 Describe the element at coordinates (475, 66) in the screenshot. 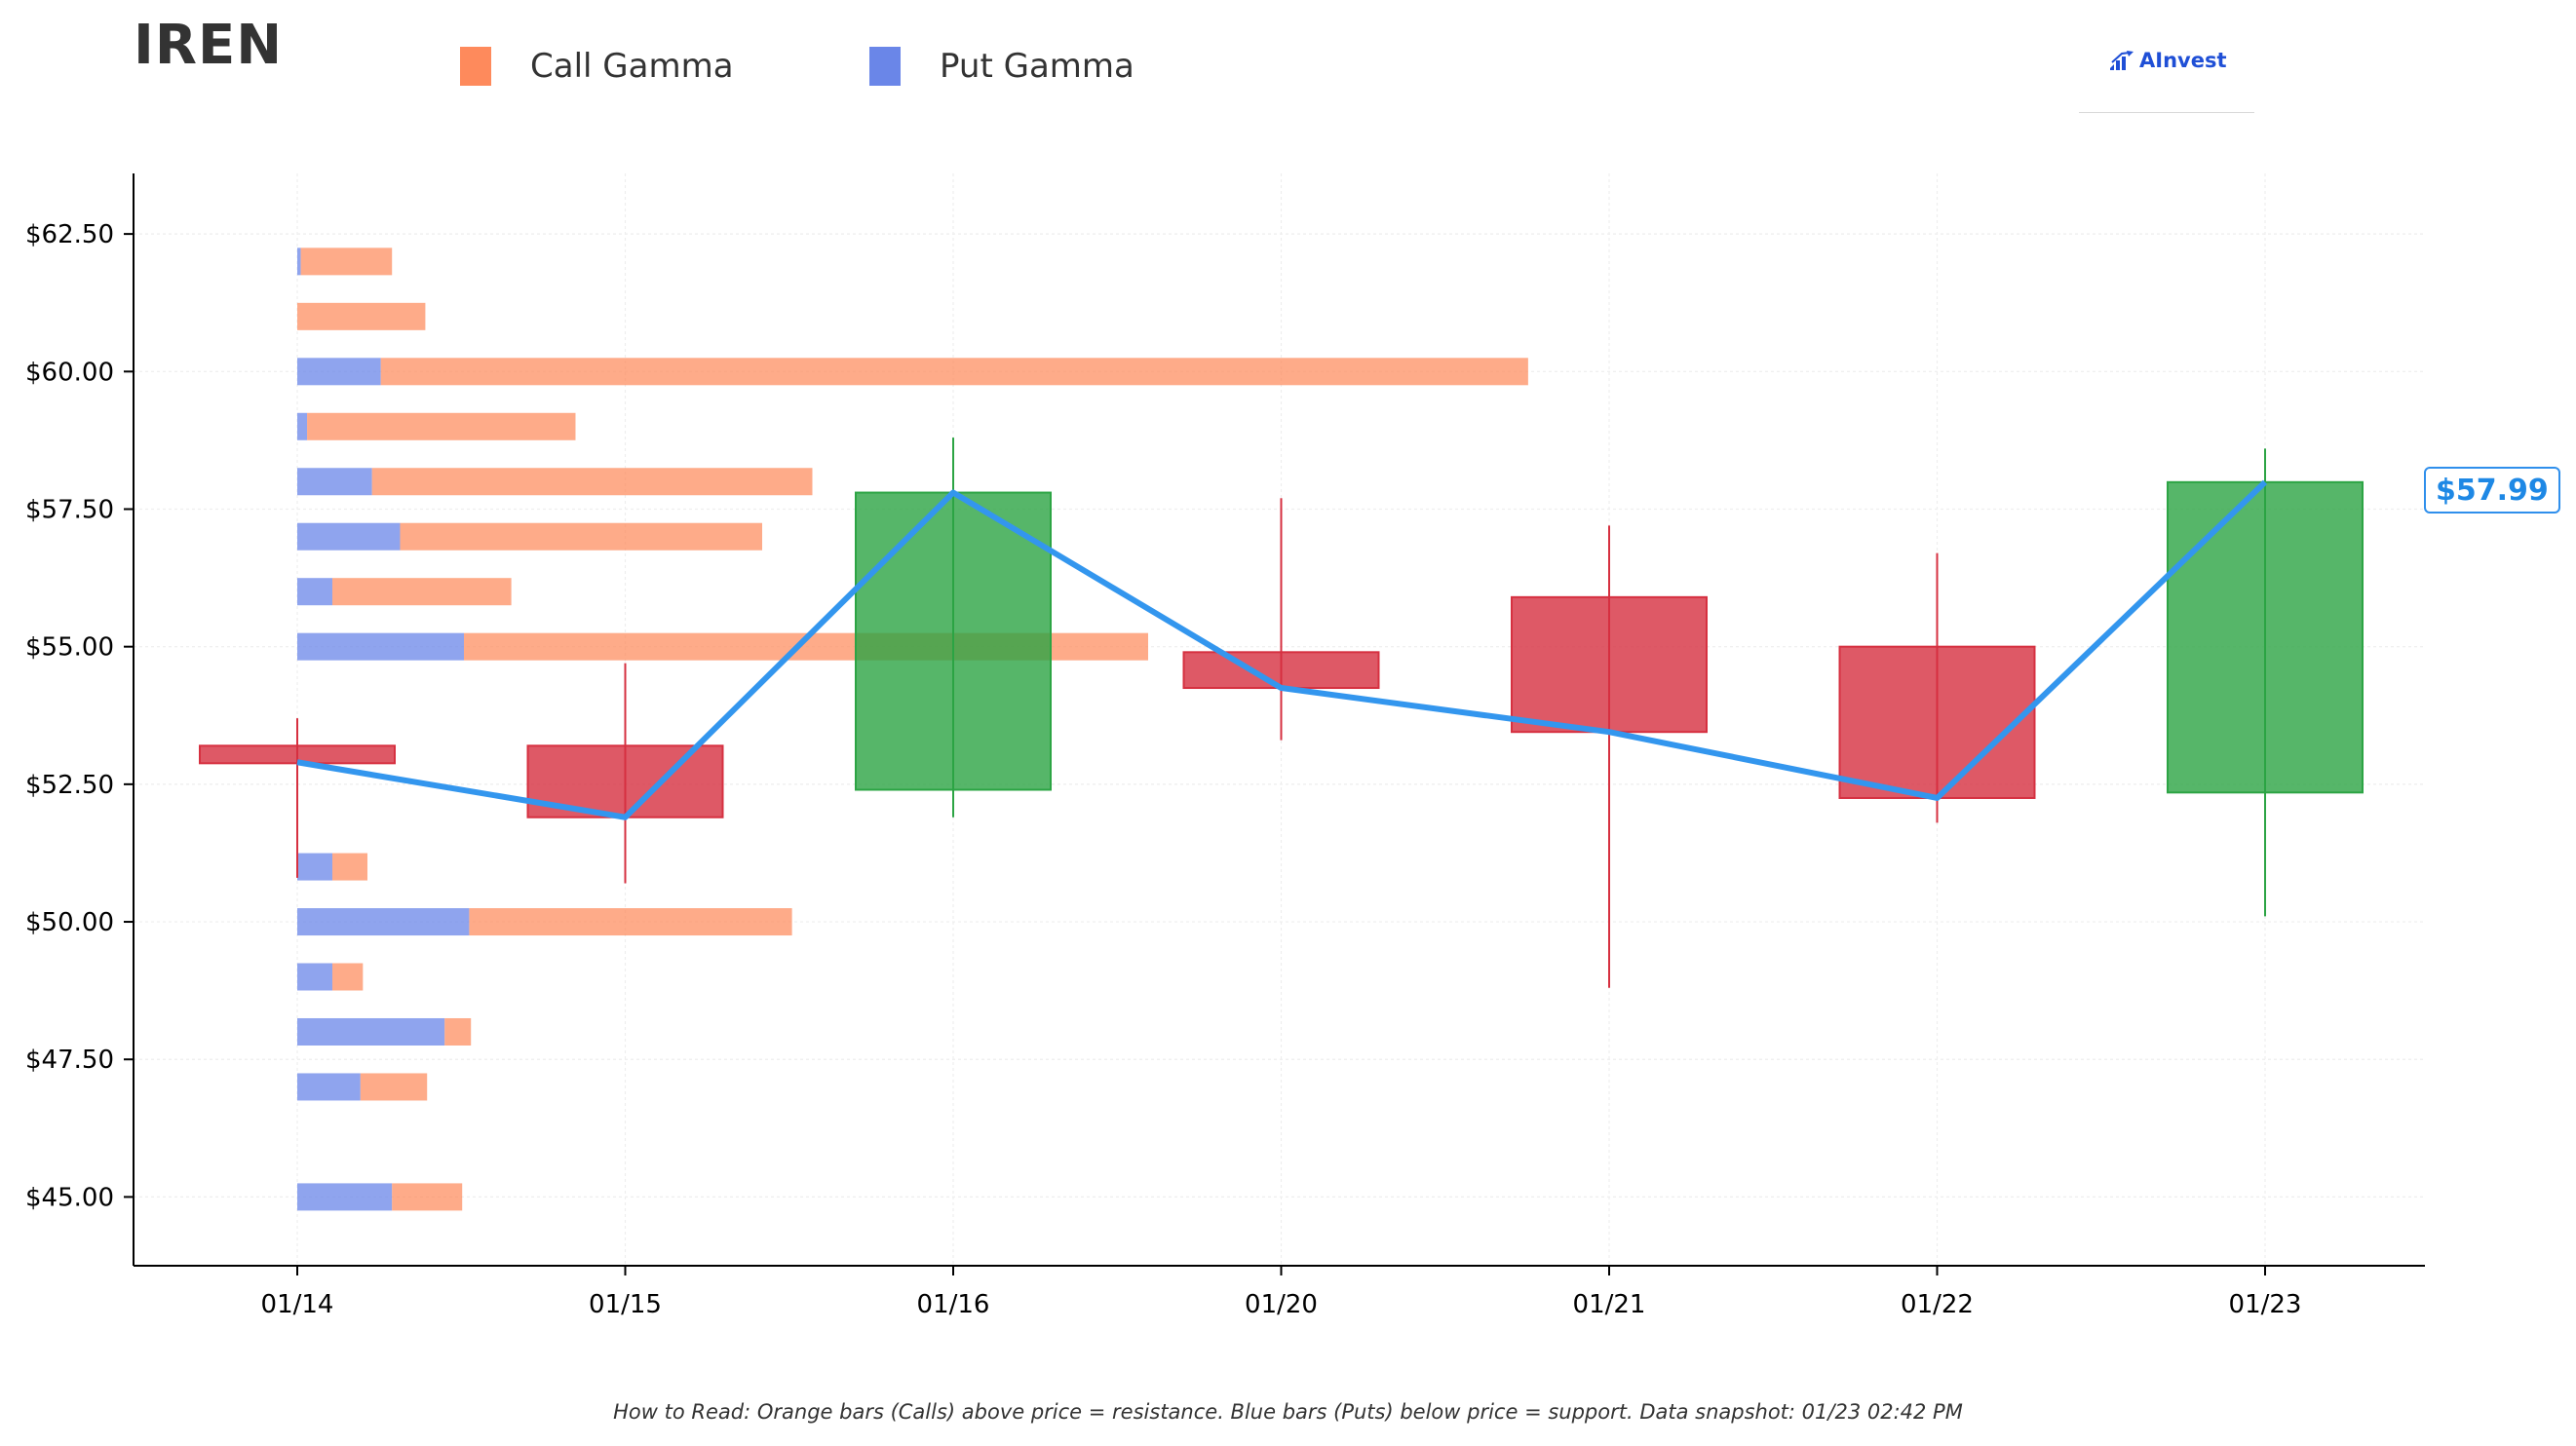

I see `call-legend-swatch` at that location.